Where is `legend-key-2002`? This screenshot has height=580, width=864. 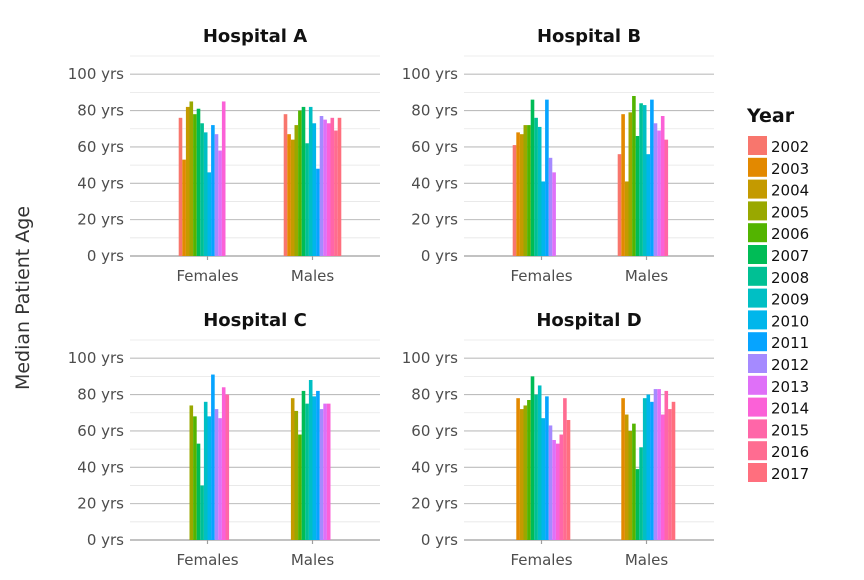
legend-key-2002 is located at coordinates (757, 145).